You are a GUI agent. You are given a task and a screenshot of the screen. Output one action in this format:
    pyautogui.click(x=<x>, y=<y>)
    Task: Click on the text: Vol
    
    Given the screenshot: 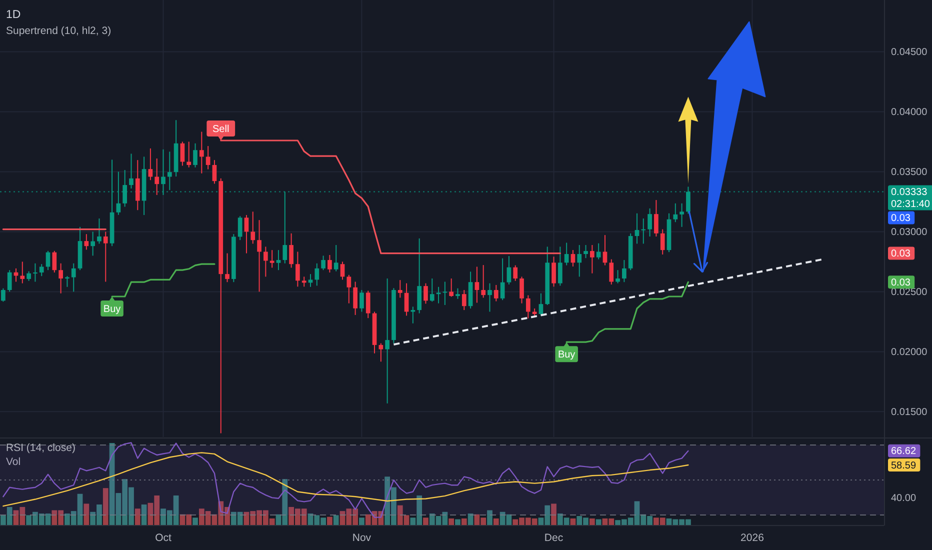 What is the action you would take?
    pyautogui.click(x=13, y=462)
    